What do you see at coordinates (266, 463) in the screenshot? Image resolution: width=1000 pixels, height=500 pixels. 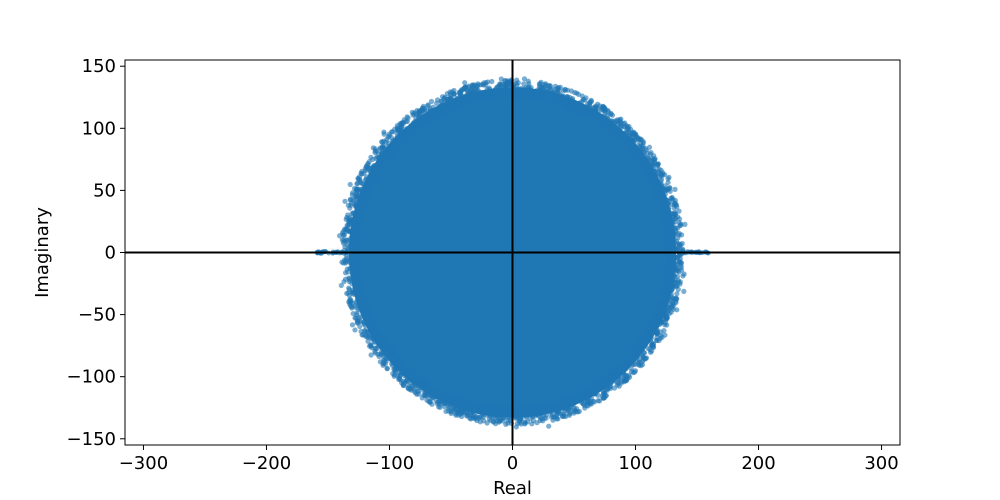 I see `x-tick-label: −200` at bounding box center [266, 463].